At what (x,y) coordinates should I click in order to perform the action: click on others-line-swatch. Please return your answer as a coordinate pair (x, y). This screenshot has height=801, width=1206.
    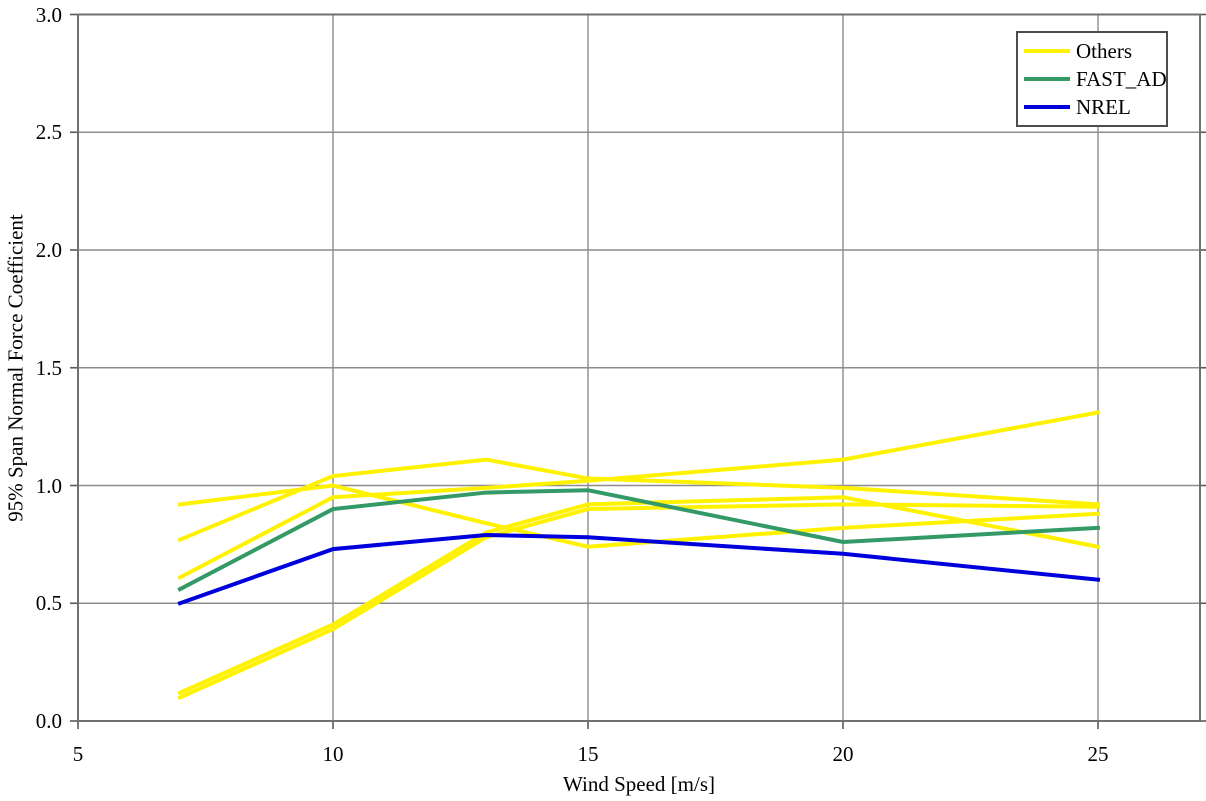
    Looking at the image, I should click on (1047, 51).